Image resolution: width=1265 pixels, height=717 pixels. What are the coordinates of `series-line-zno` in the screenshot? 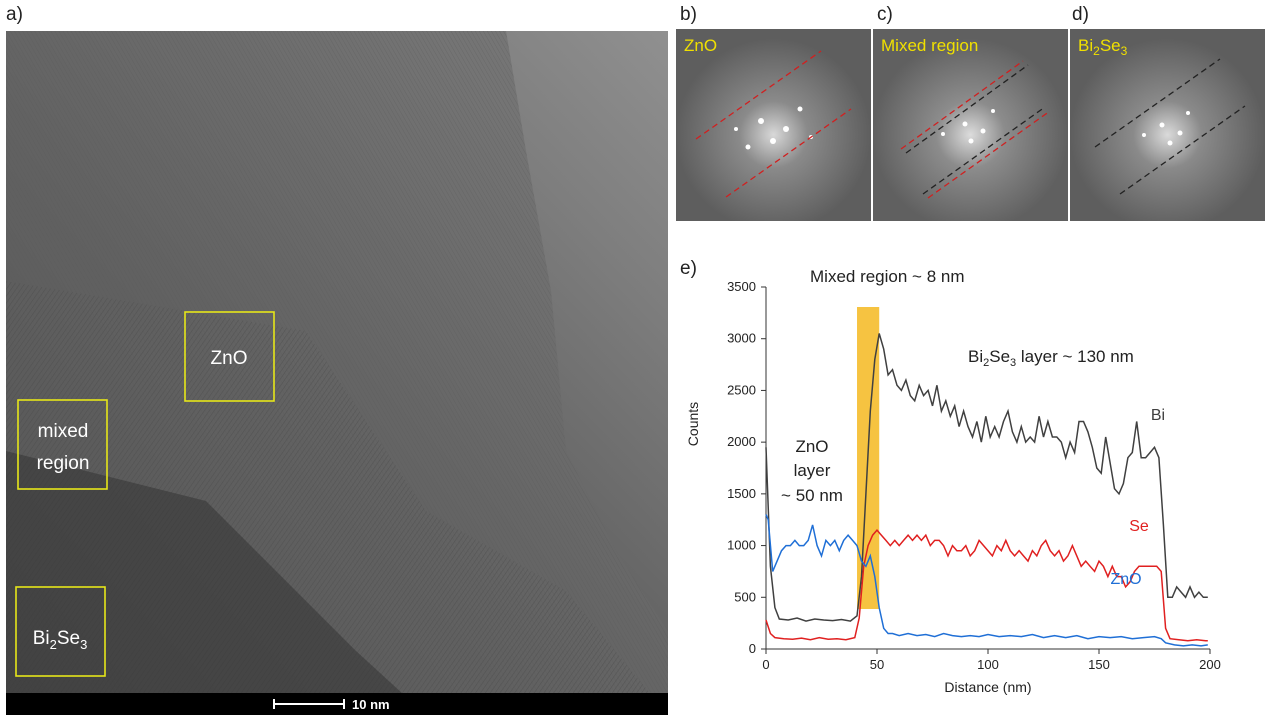 It's located at (986, 580).